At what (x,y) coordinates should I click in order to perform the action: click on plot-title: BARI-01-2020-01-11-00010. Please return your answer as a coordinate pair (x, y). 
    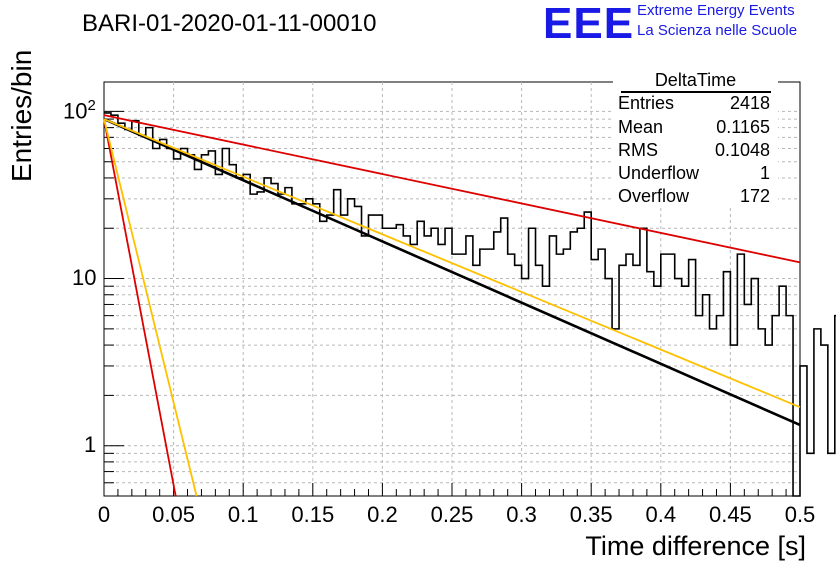
    Looking at the image, I should click on (229, 23).